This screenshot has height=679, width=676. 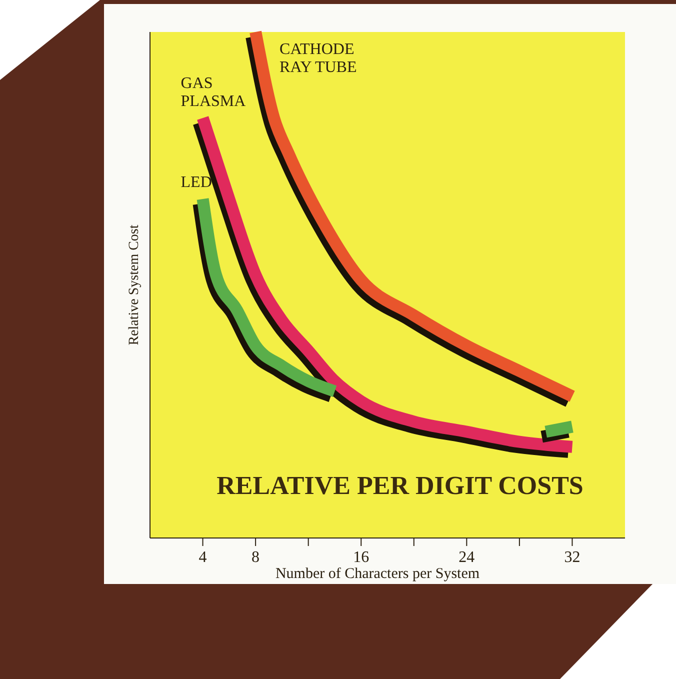 What do you see at coordinates (318, 58) in the screenshot?
I see `series-label: CATHODE RAY TUBE` at bounding box center [318, 58].